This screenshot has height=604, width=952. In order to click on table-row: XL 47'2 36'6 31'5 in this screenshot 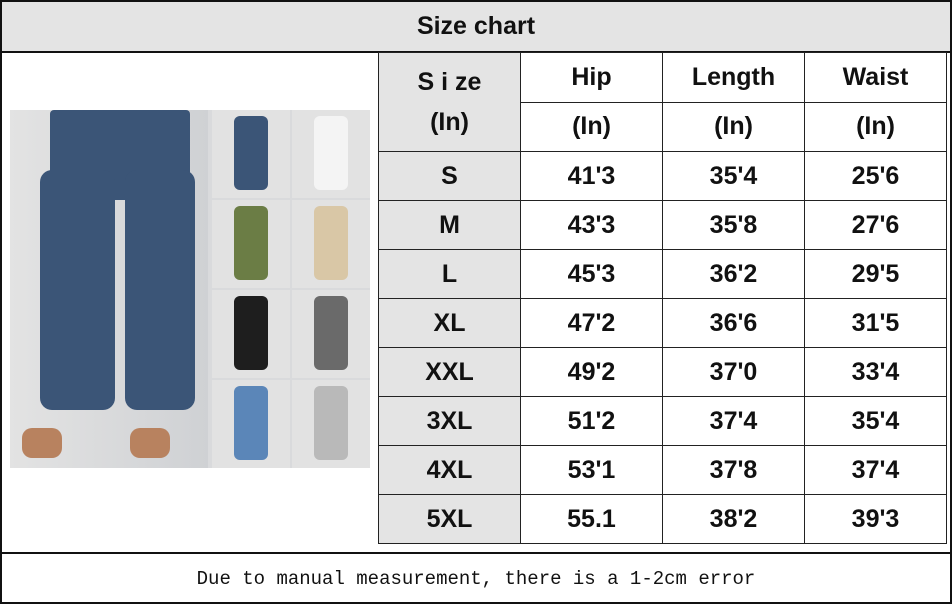, I will do `click(662, 323)`.